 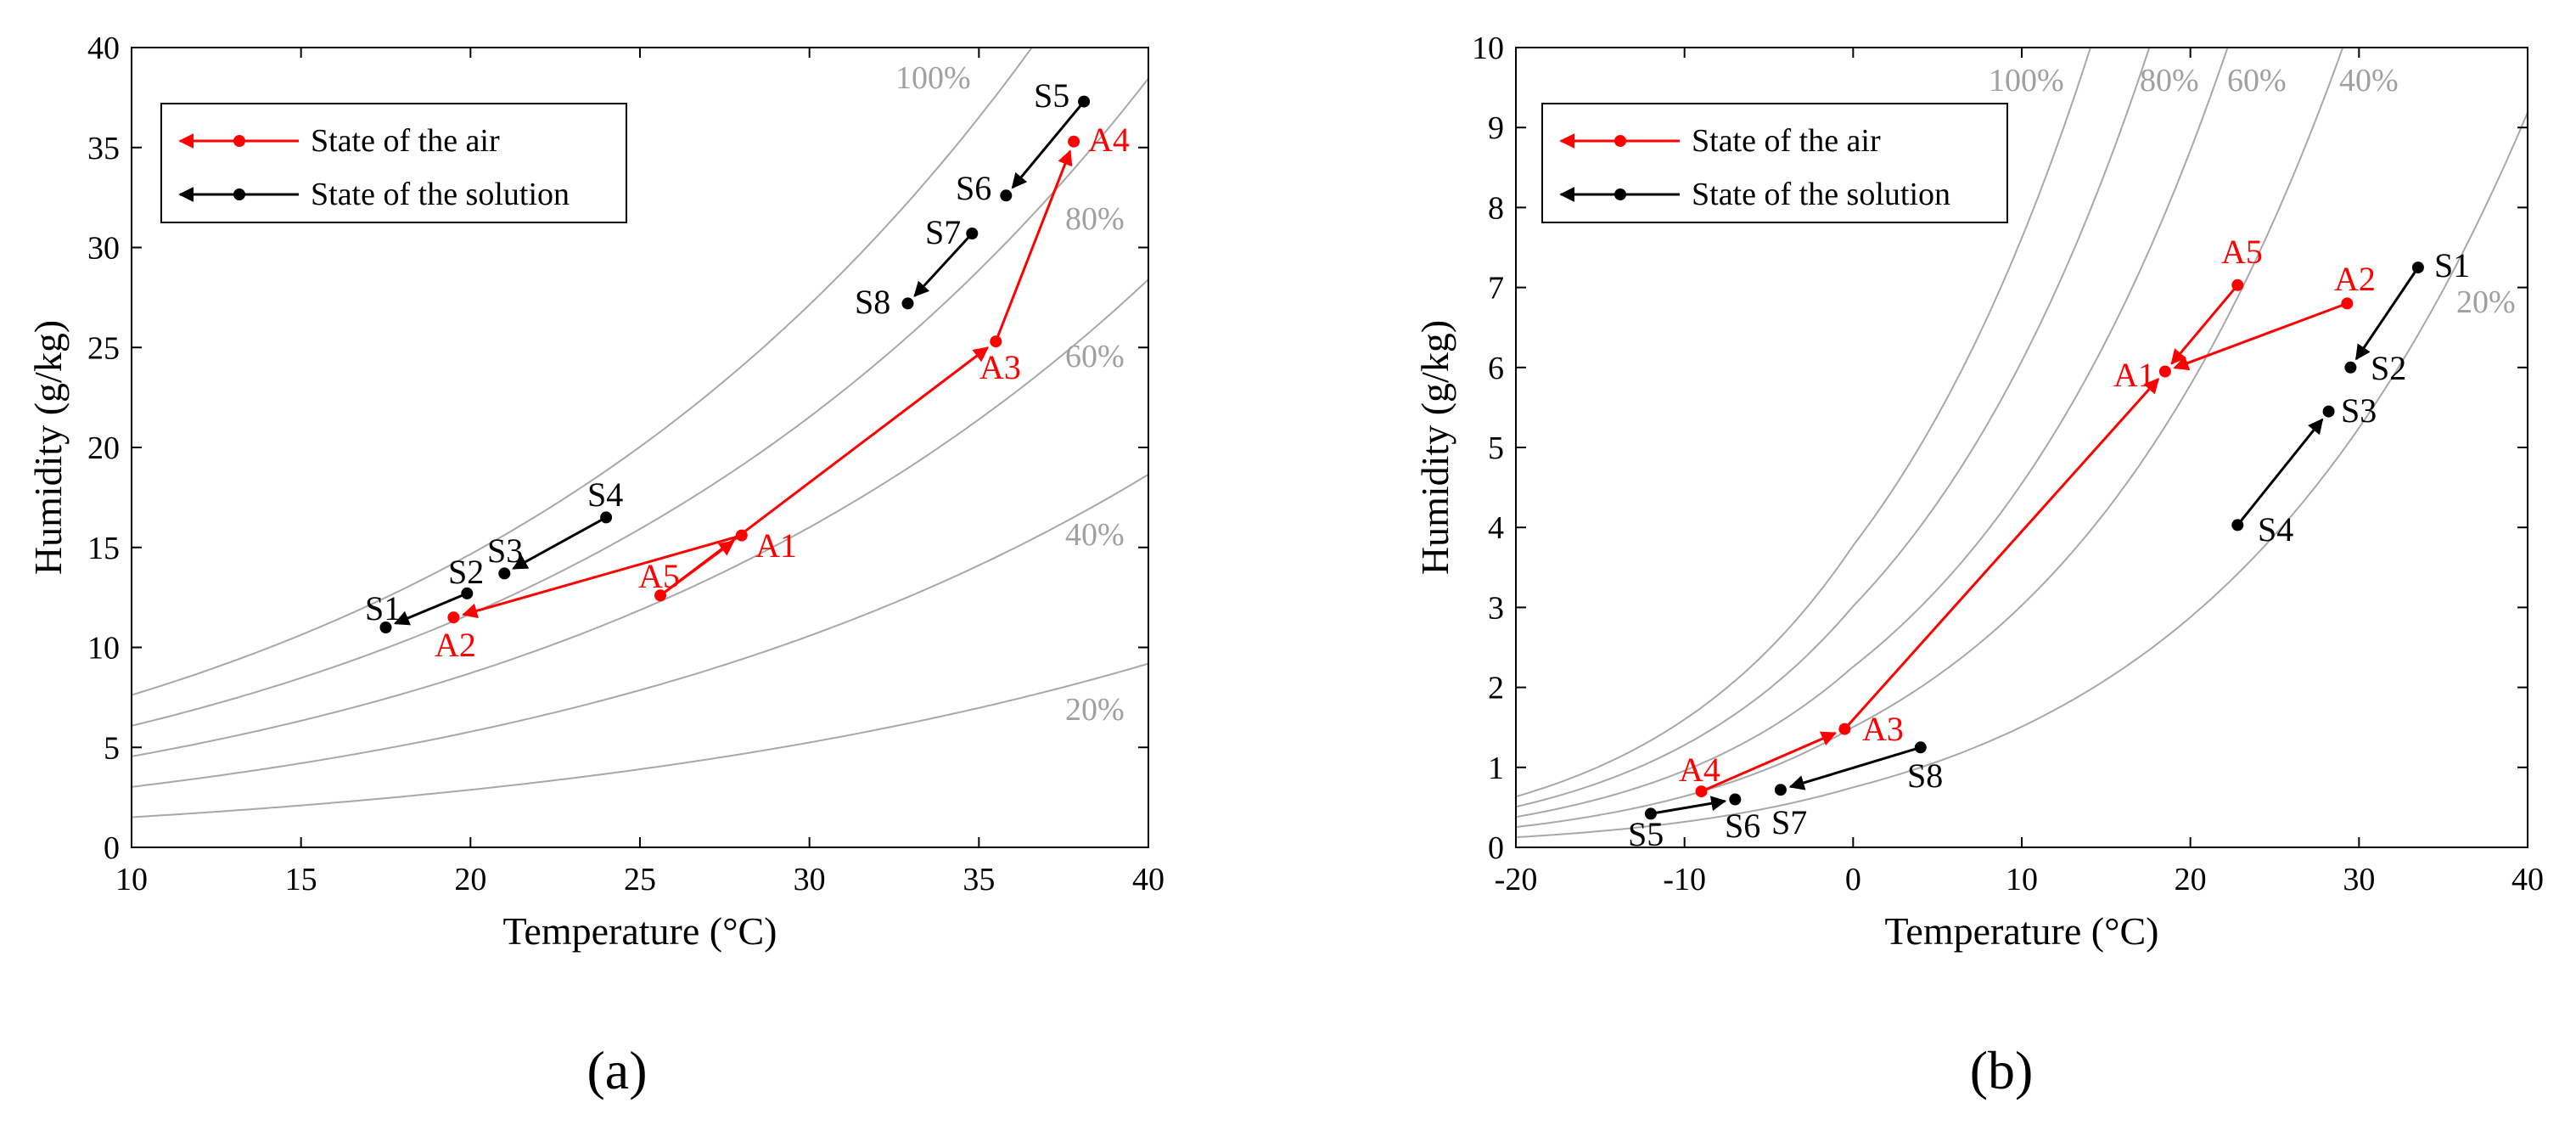 What do you see at coordinates (239, 194) in the screenshot?
I see `chart-a-legend-solution-marker` at bounding box center [239, 194].